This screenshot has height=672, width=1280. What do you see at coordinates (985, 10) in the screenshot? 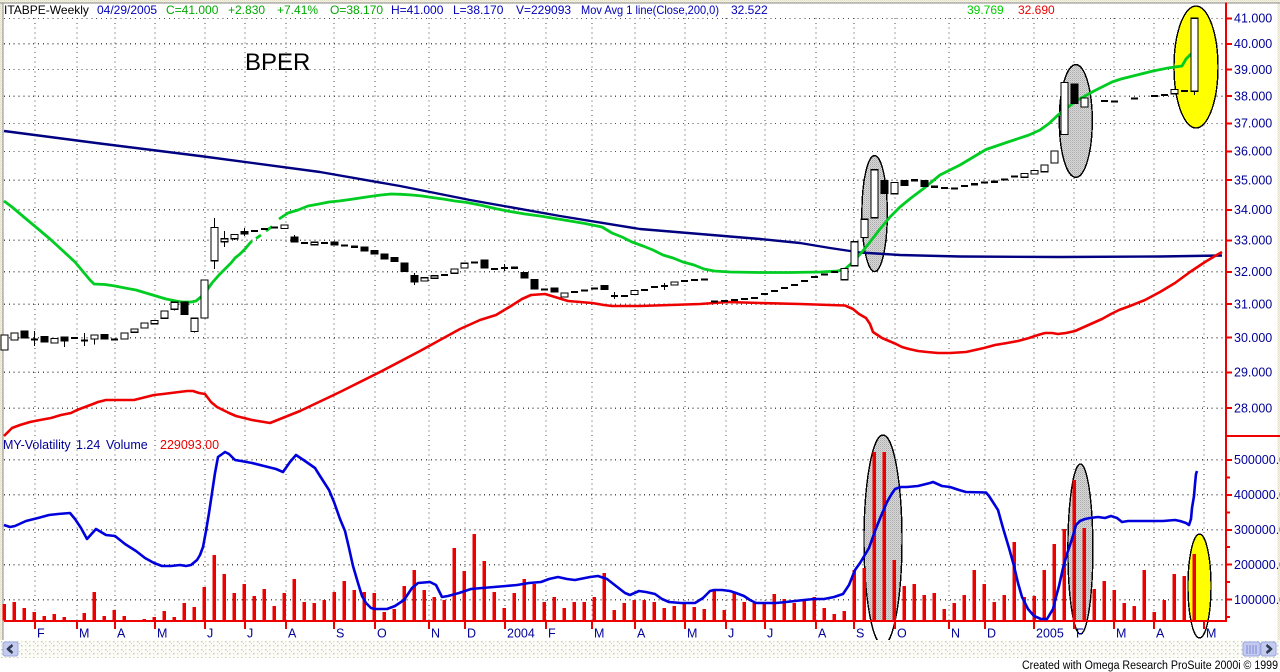
I see `svg-text: 39.769` at bounding box center [985, 10].